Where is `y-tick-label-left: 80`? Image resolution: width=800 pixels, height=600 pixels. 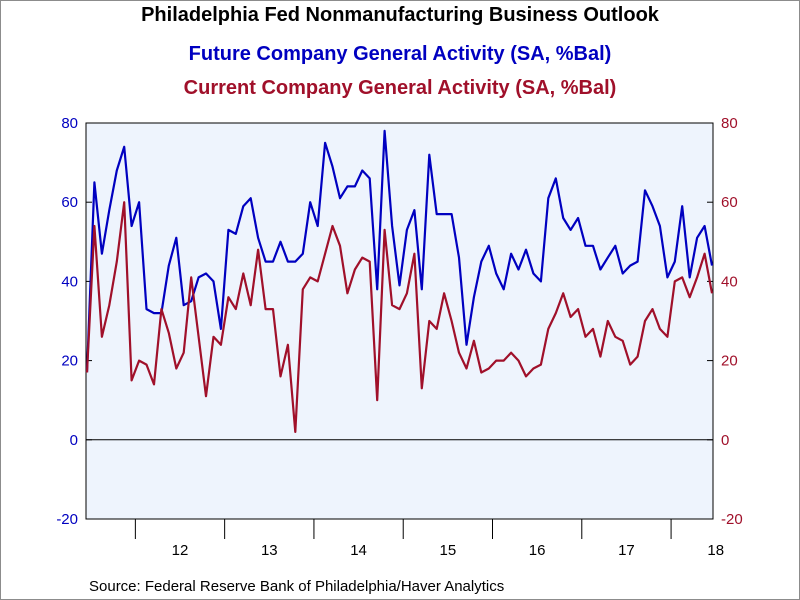 y-tick-label-left: 80 is located at coordinates (69, 123).